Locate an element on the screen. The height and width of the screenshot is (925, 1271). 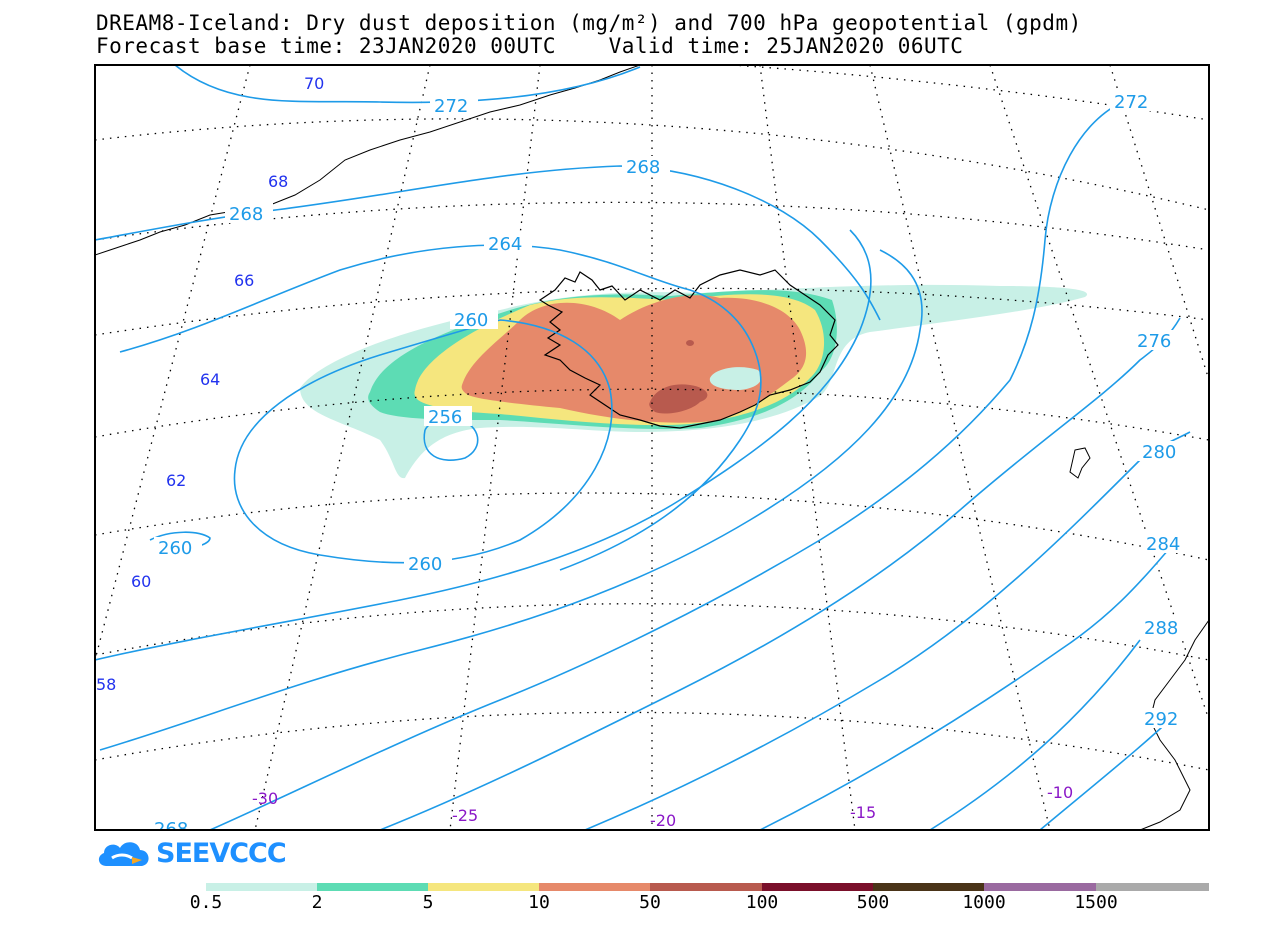
colorbar-tick: 0.5 is located at coordinates (206, 902).